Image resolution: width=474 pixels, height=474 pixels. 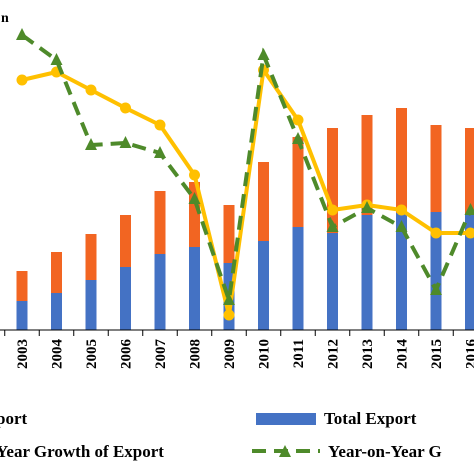 What do you see at coordinates (285, 451) in the screenshot?
I see `legend-marker-yoy-growth` at bounding box center [285, 451].